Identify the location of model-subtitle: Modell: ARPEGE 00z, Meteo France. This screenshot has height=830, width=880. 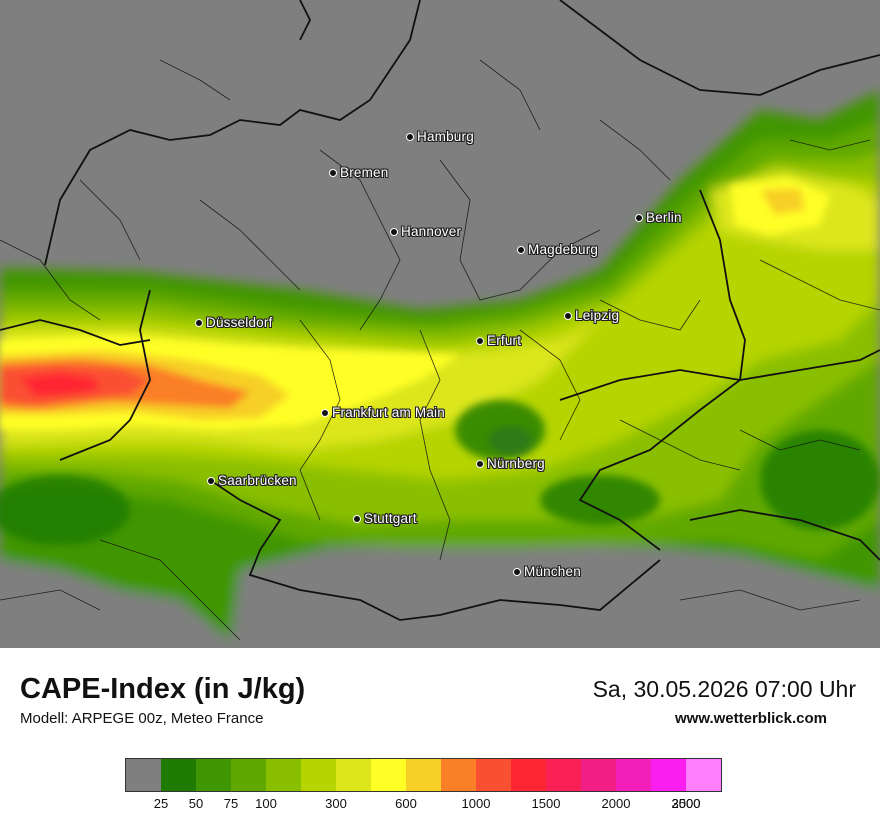
(142, 718).